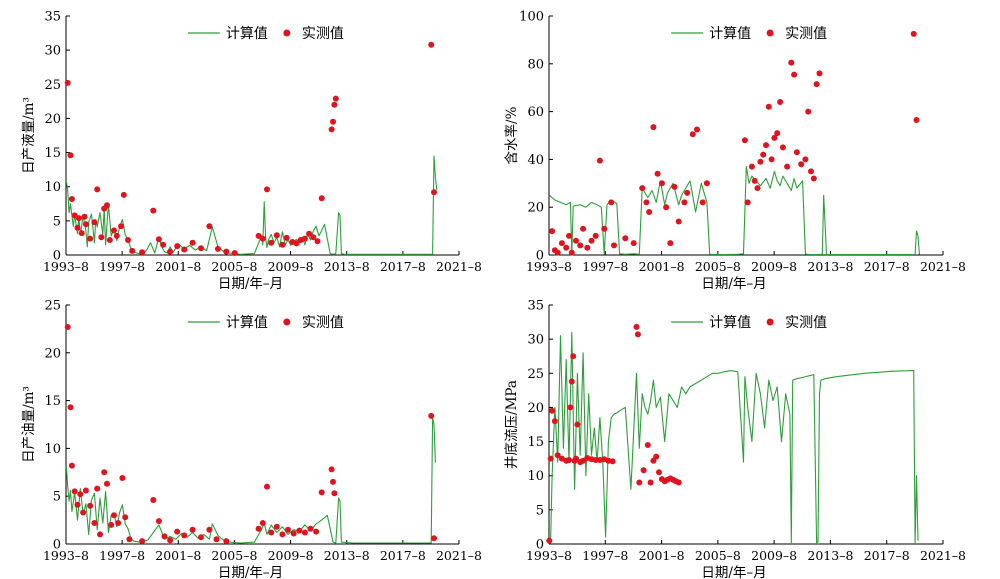 This screenshot has height=579, width=1000. Describe the element at coordinates (535, 442) in the screenshot. I see `y-tick-label: 15` at that location.